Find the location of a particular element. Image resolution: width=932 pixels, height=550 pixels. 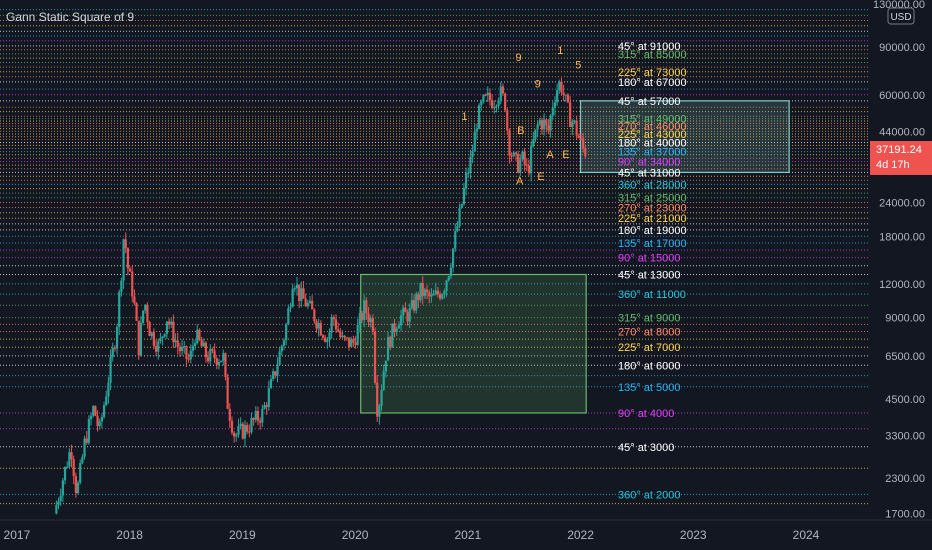

gann-label: 270° at 46000 is located at coordinates (652, 127).